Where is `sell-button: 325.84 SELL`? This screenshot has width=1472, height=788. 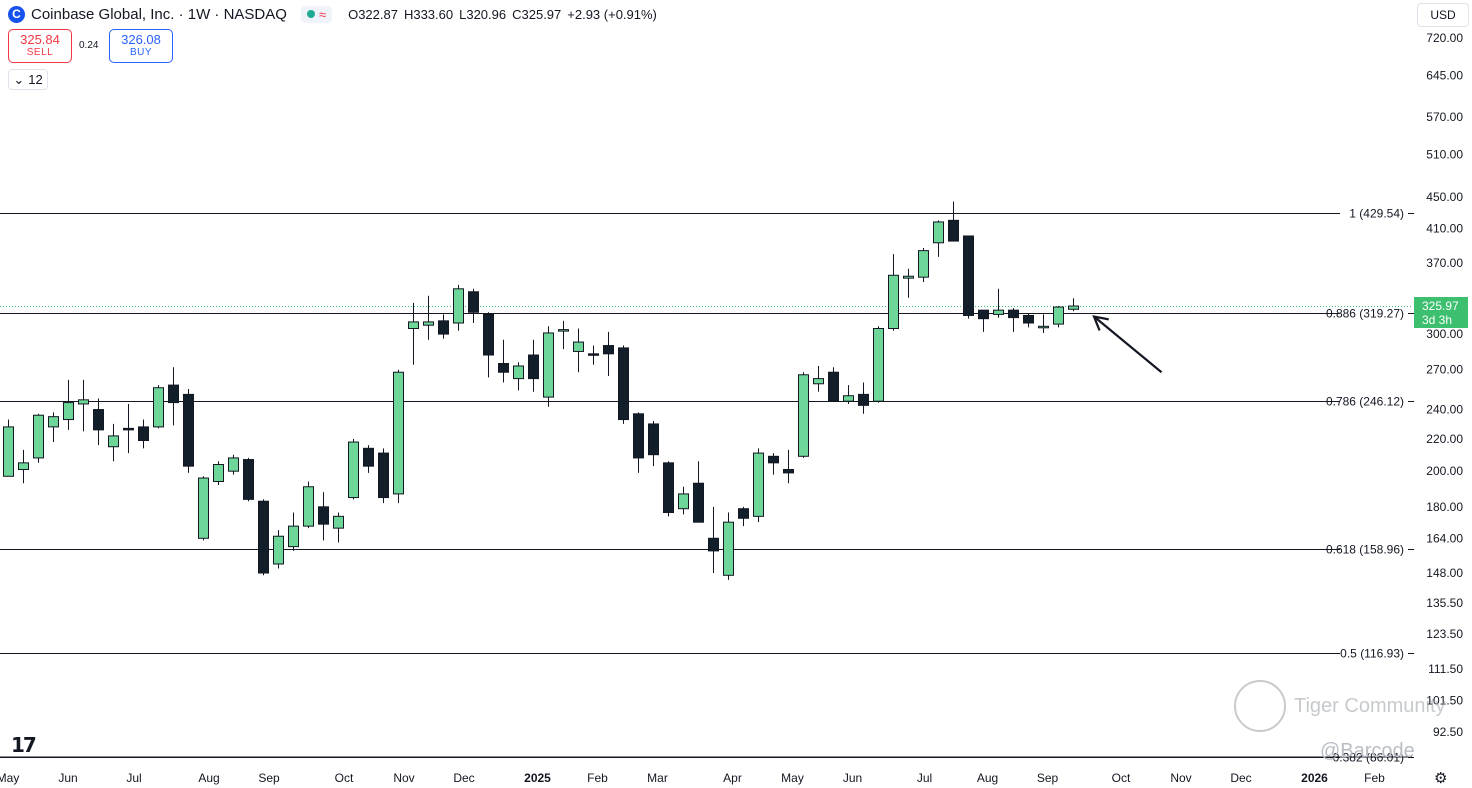
sell-button: 325.84 SELL is located at coordinates (40, 46).